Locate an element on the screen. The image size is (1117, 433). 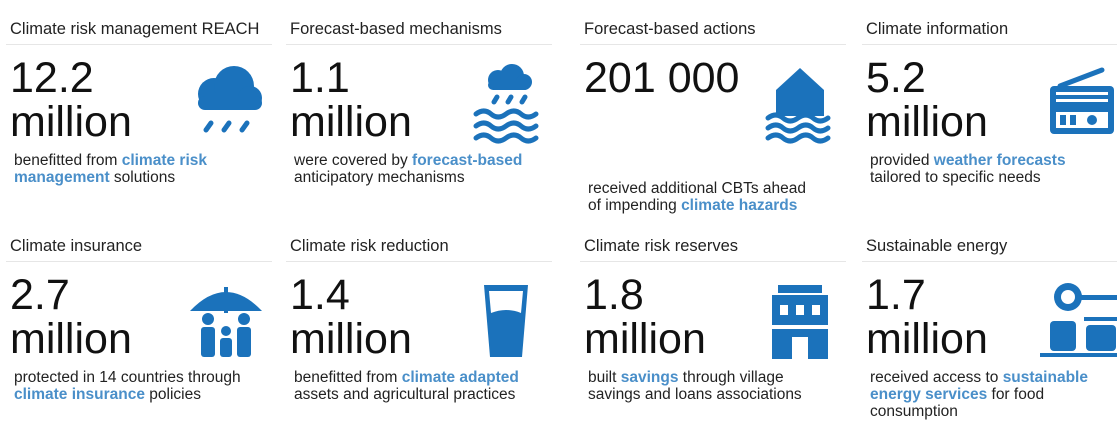
figure: 2.7 million is located at coordinates (71, 317).